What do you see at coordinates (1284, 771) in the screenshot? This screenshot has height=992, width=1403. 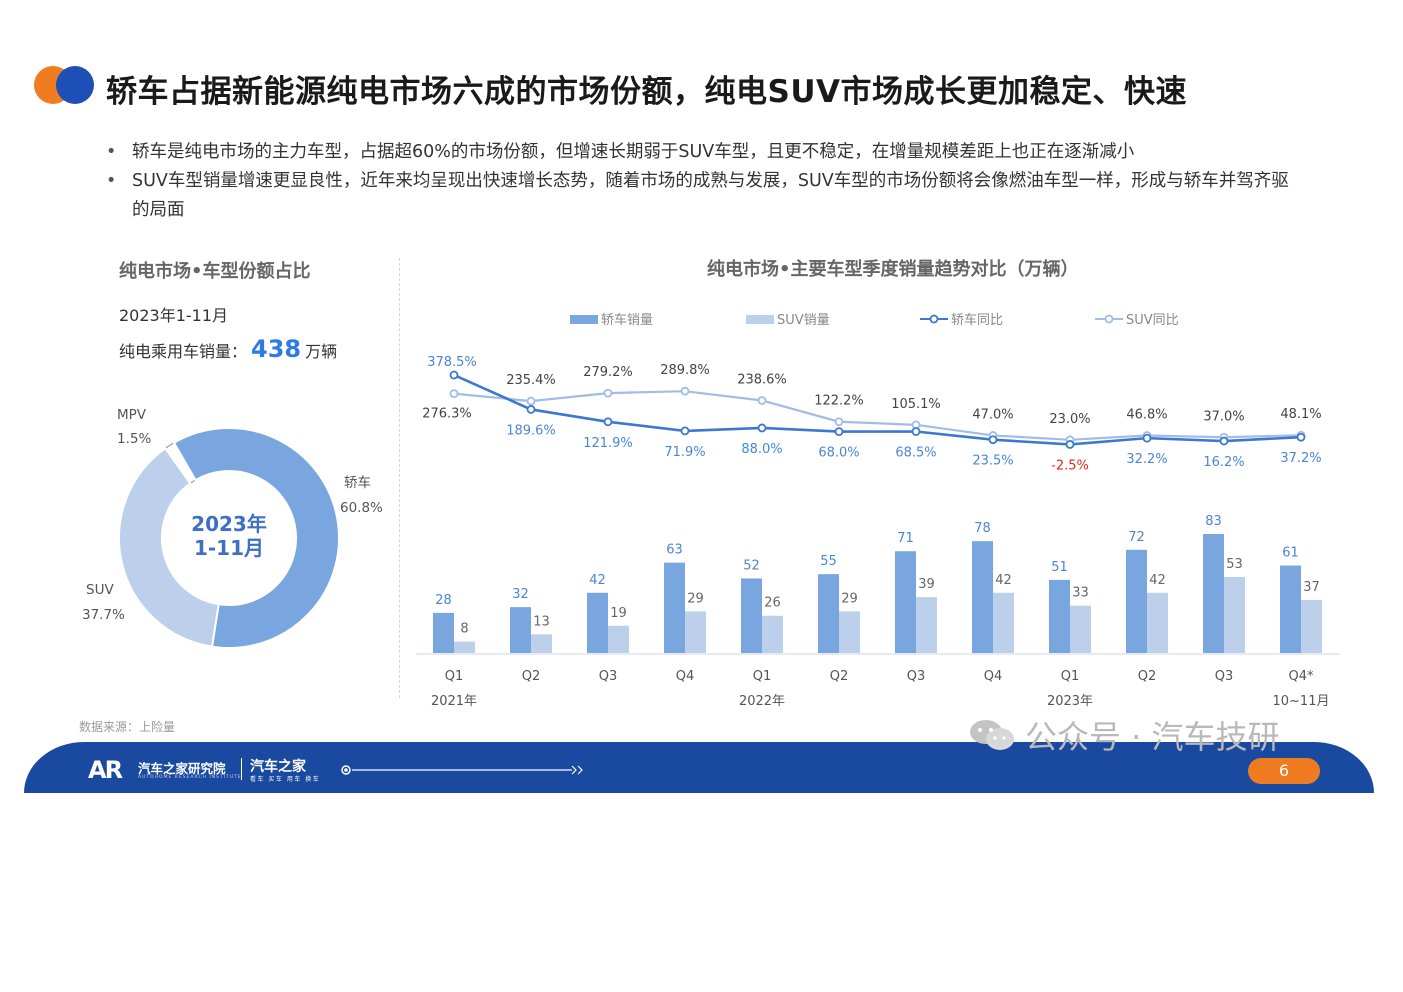 I see `page-number: 6` at bounding box center [1284, 771].